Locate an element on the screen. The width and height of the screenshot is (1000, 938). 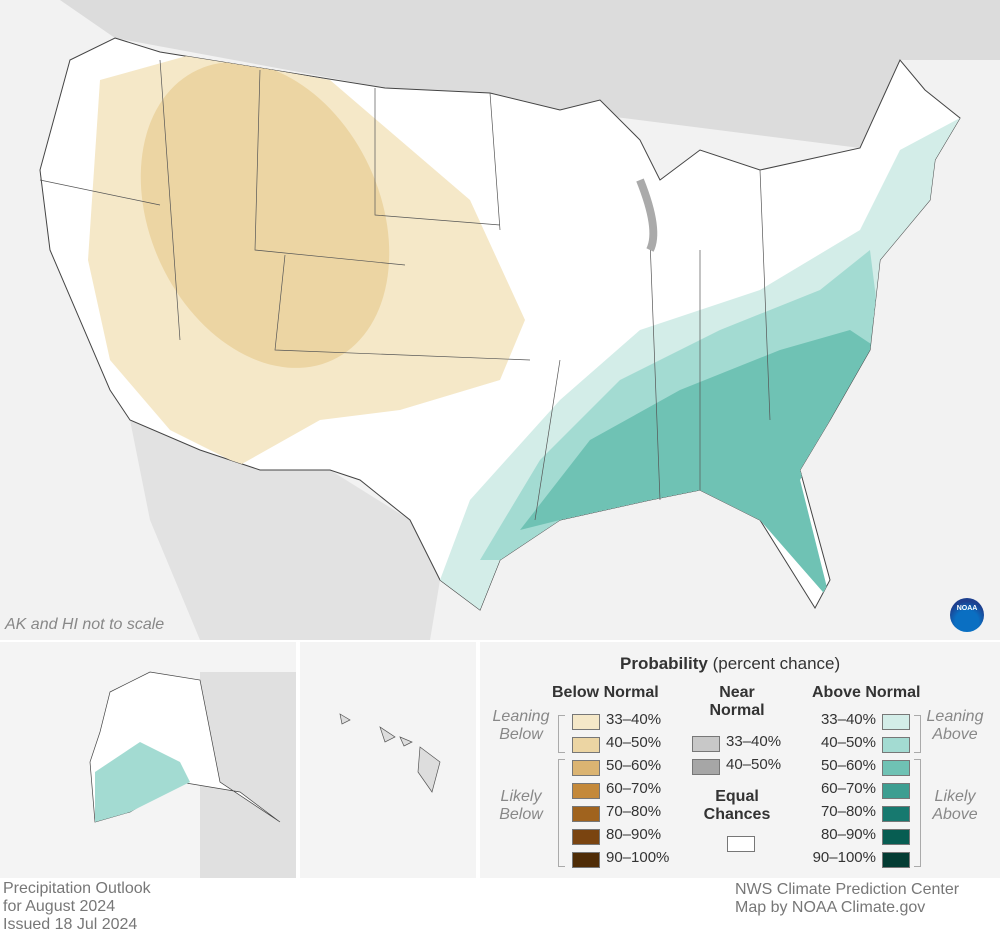
equal-chances-swatch is located at coordinates (741, 844).